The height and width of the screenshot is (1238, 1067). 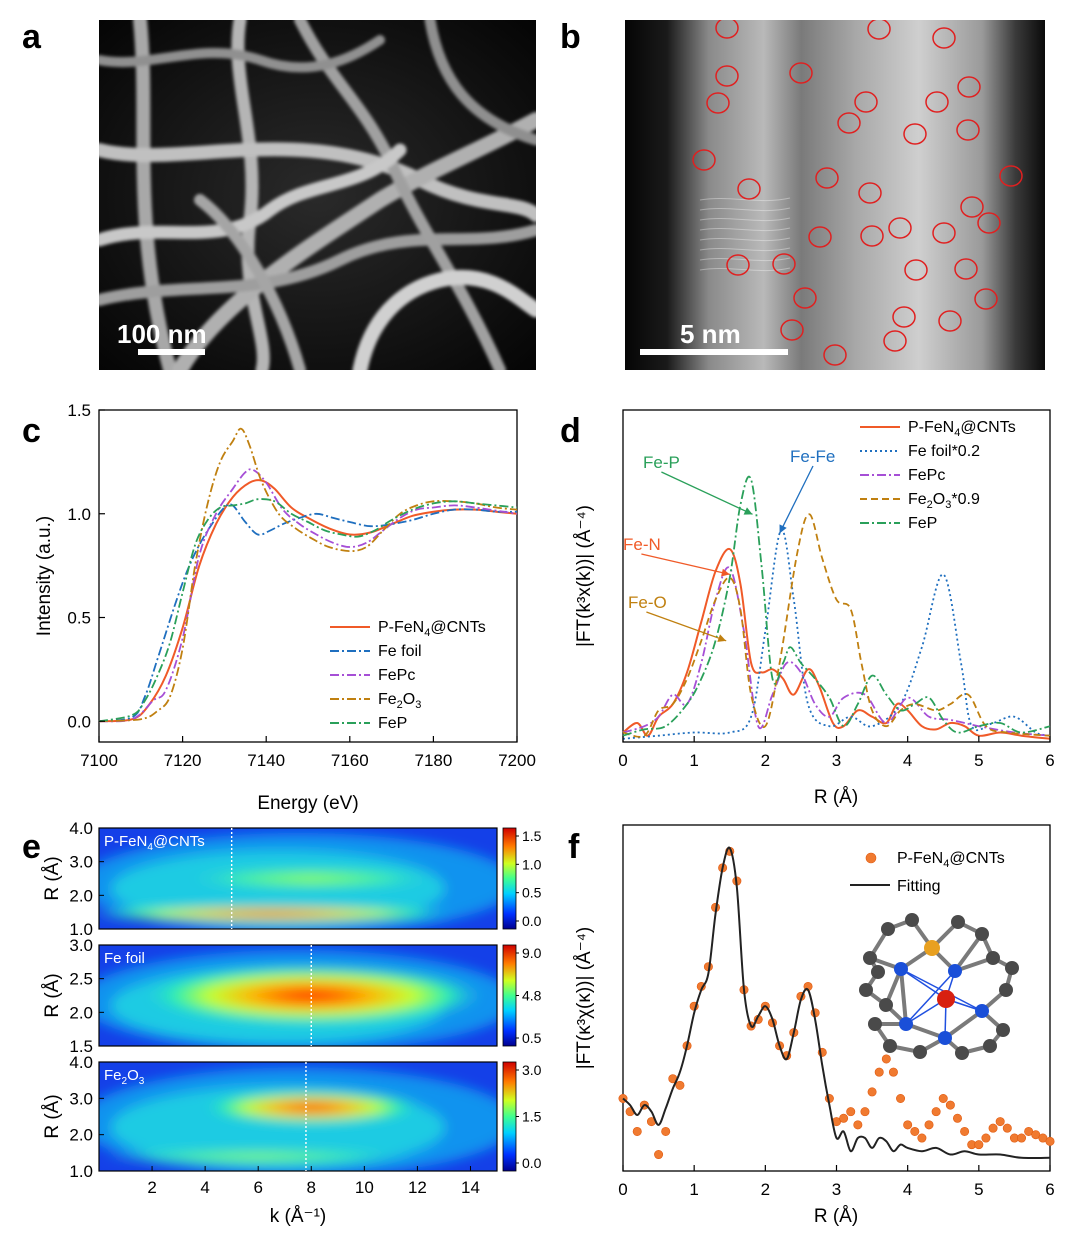 What do you see at coordinates (765, 760) in the screenshot?
I see `x-tick-label: 2` at bounding box center [765, 760].